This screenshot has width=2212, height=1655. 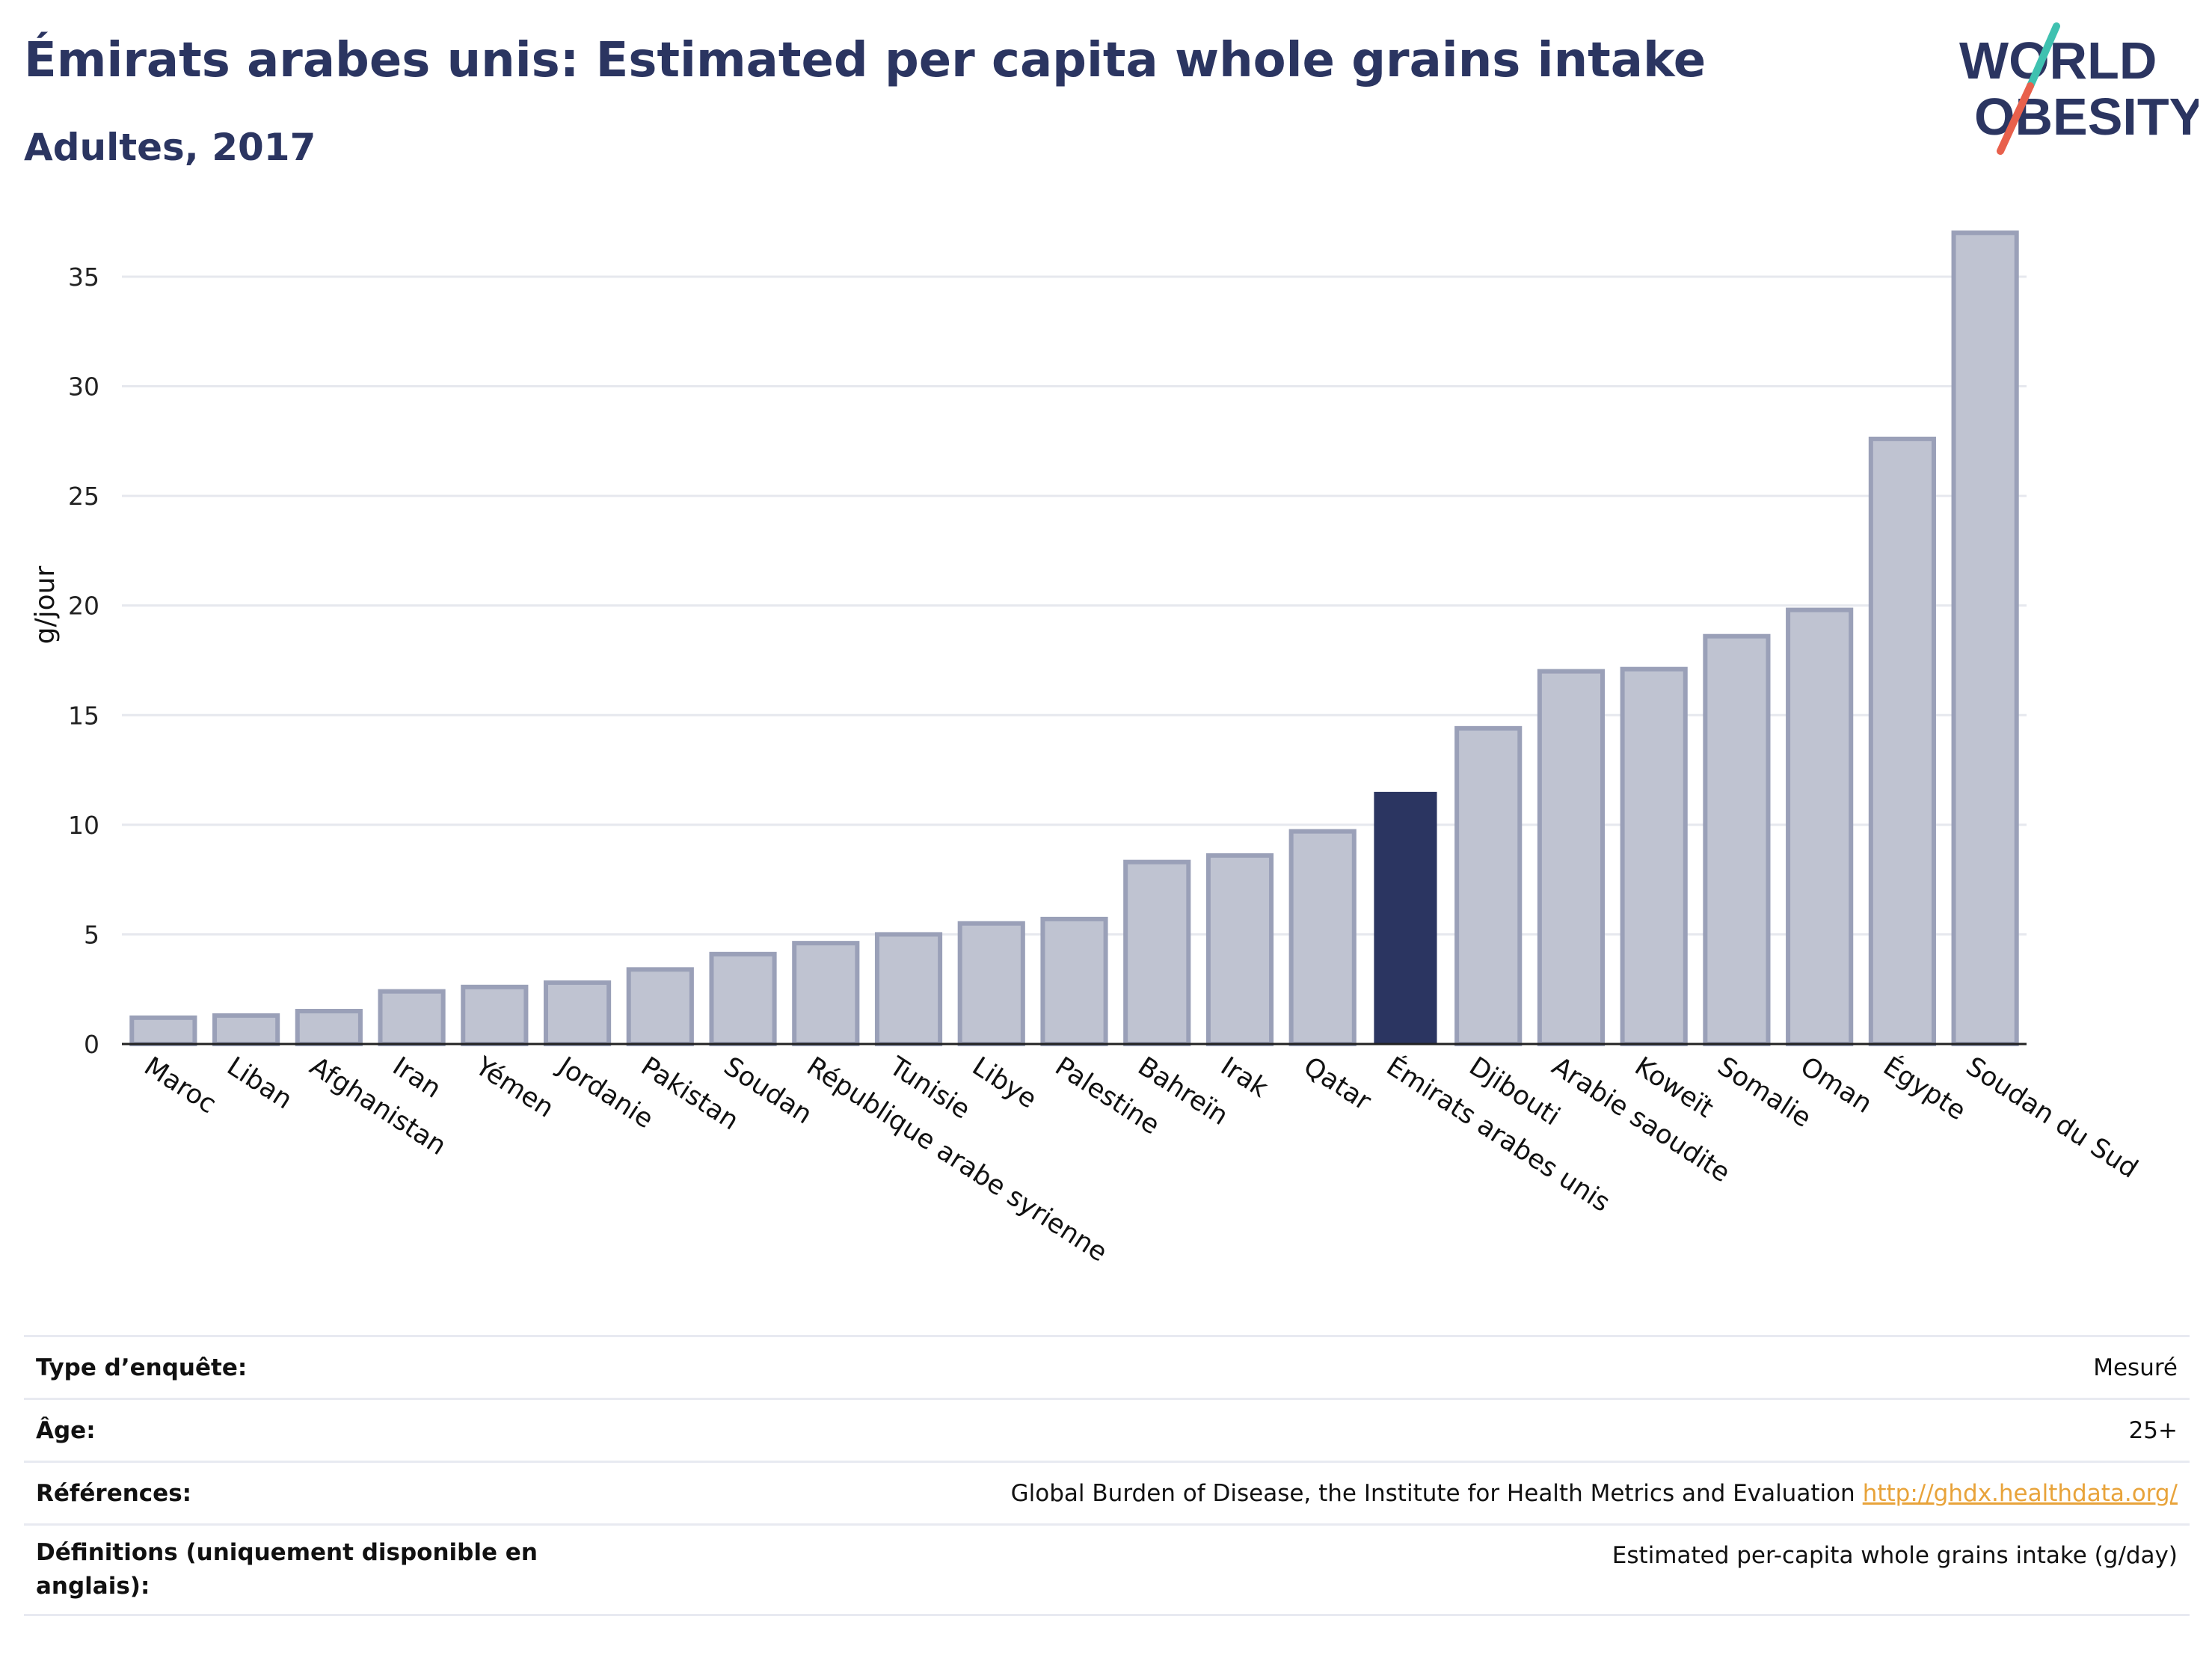 I want to click on world-obesity-logo: WORLD OBESITY, so click(x=2079, y=88).